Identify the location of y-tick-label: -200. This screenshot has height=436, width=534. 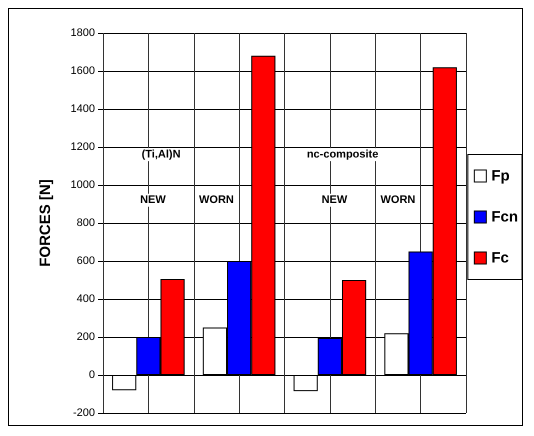
(83, 413).